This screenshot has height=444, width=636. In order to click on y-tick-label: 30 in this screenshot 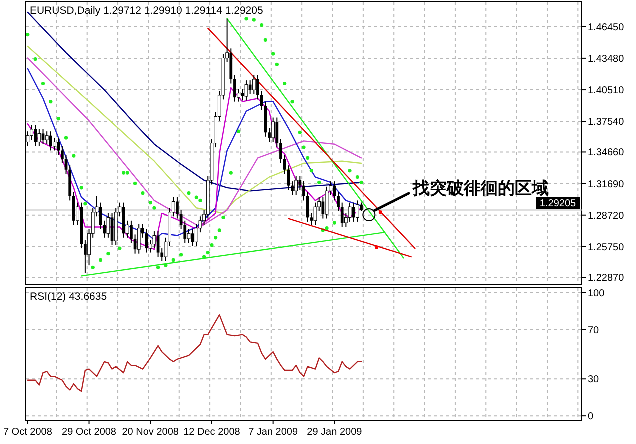, I will do `click(594, 380)`.